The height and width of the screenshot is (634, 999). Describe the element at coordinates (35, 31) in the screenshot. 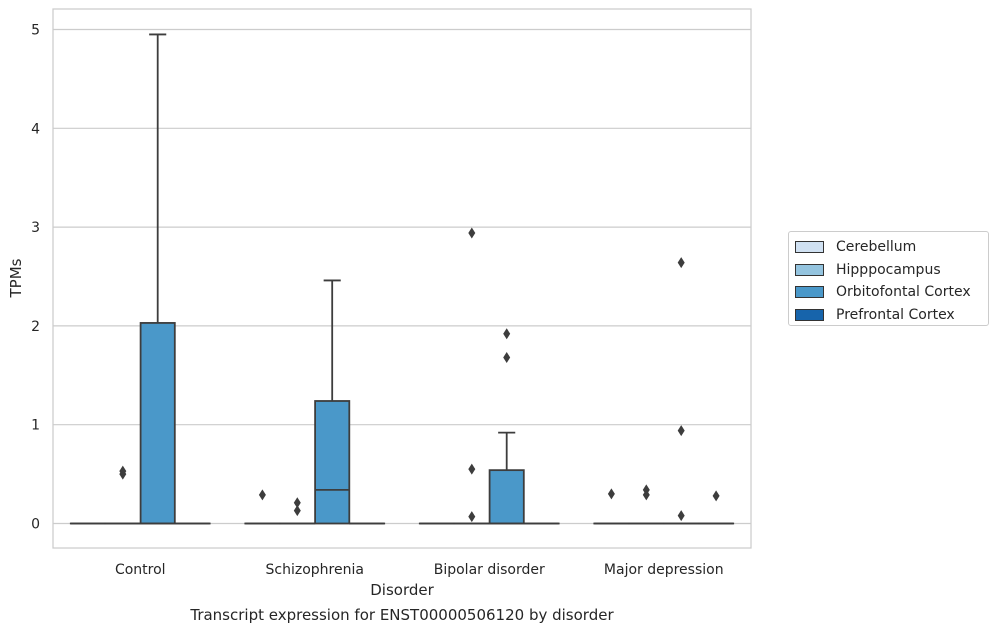

I see `y-tick-label-5: 5` at that location.